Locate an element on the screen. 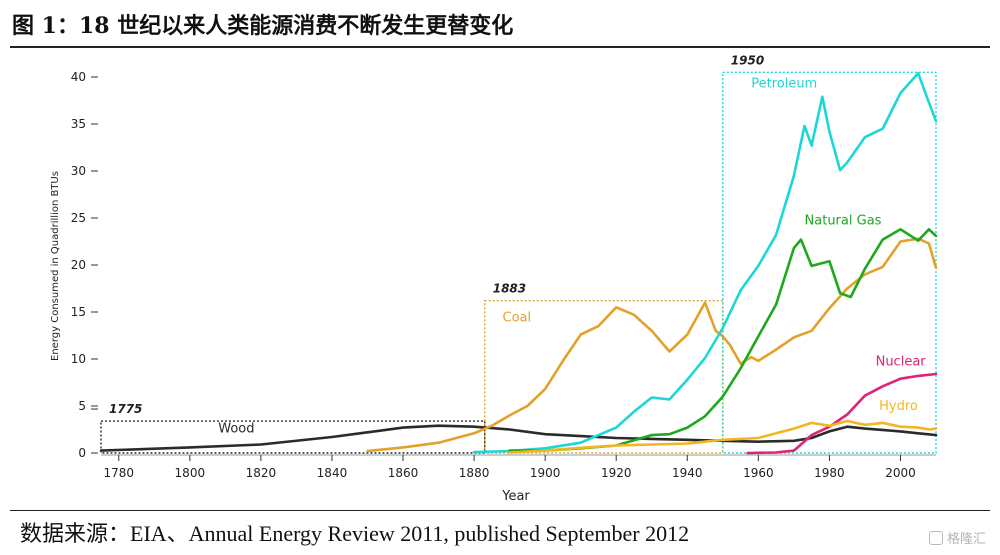  y-axis-label: Energy Consumed in Quadrillion BTUs is located at coordinates (55, 266).